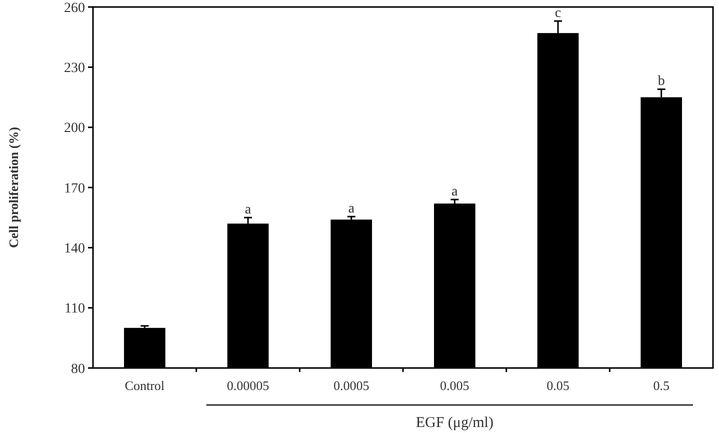 The image size is (719, 433). What do you see at coordinates (558, 14) in the screenshot?
I see `annotation: c` at bounding box center [558, 14].